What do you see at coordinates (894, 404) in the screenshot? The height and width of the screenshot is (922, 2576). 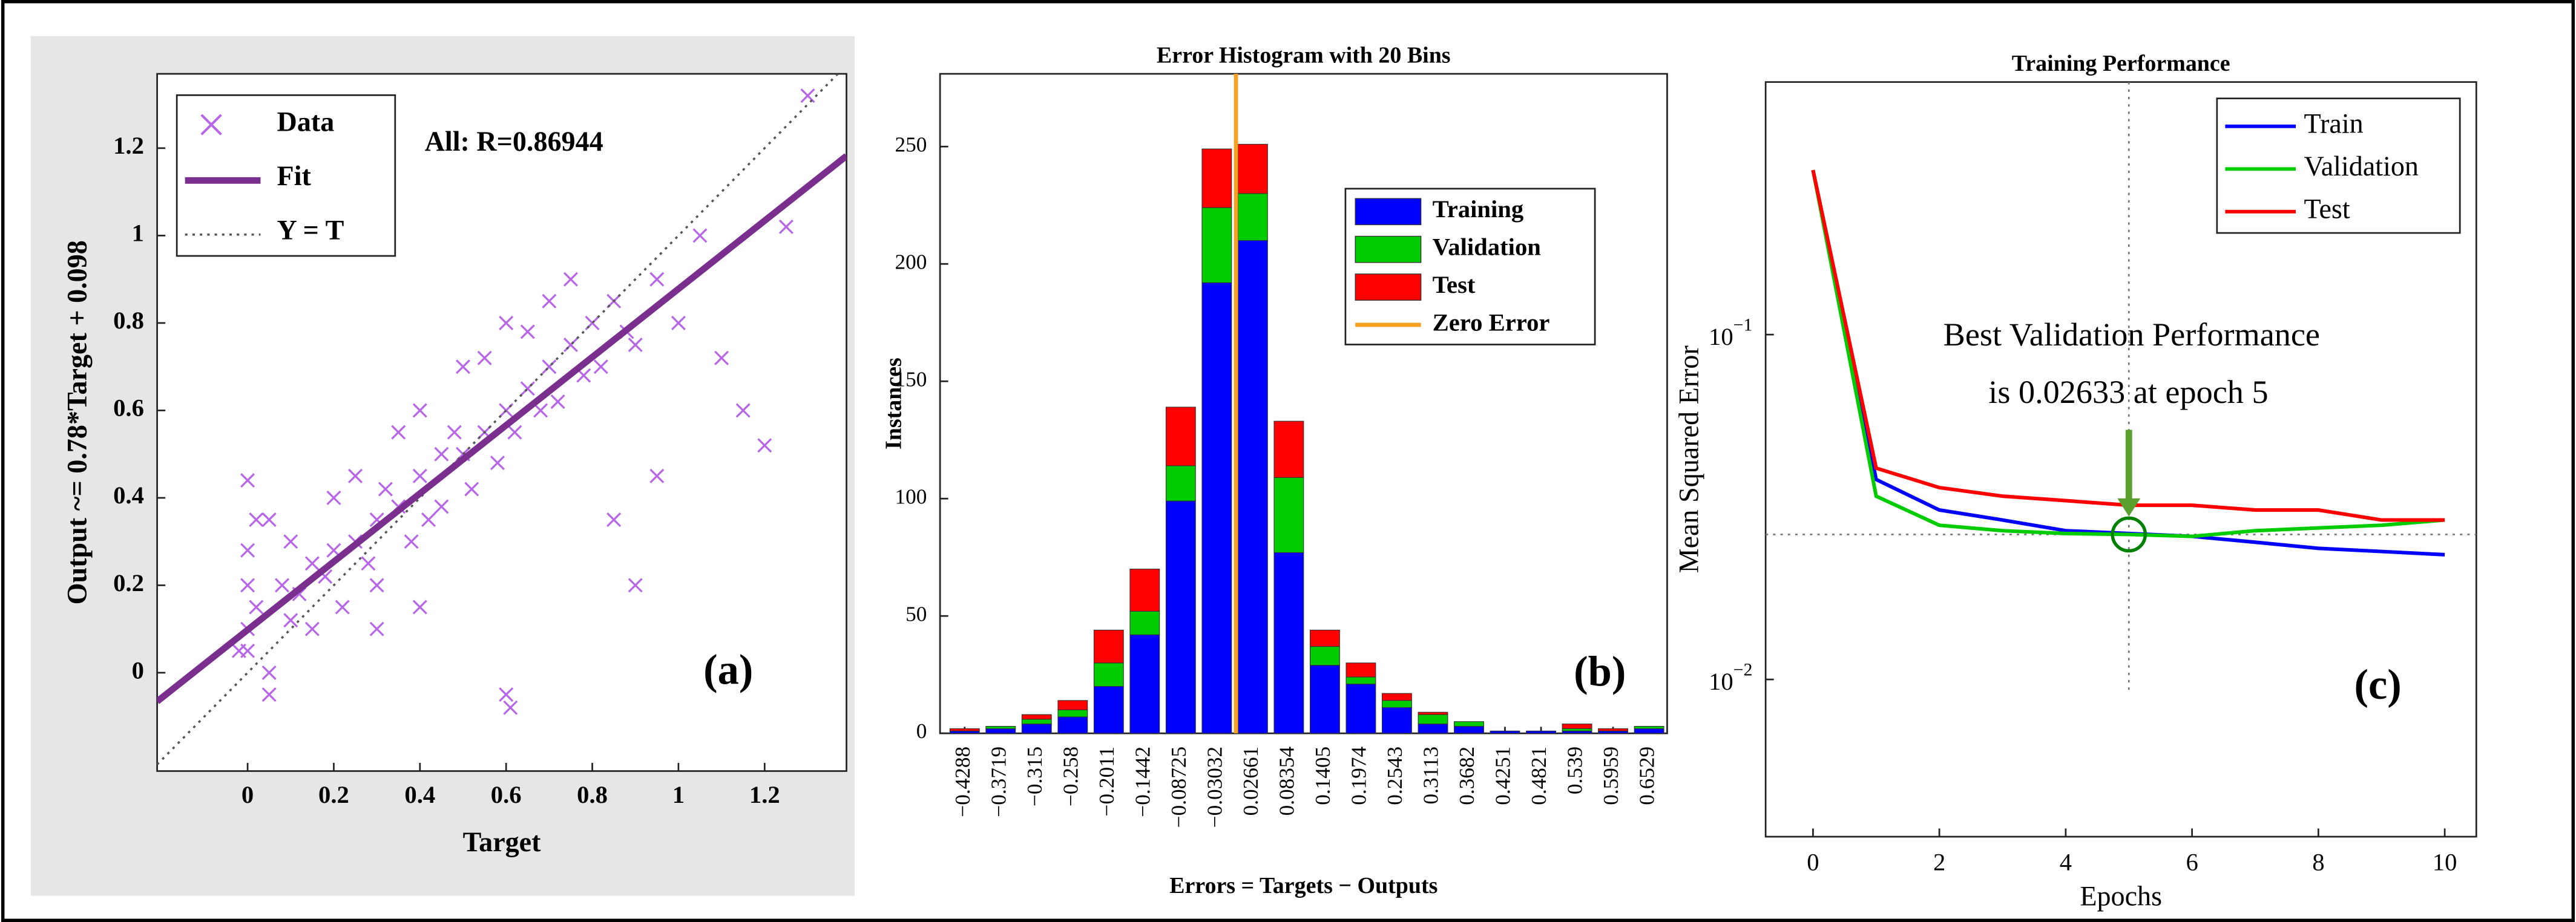 I see `y-axis-label: Instances` at bounding box center [894, 404].